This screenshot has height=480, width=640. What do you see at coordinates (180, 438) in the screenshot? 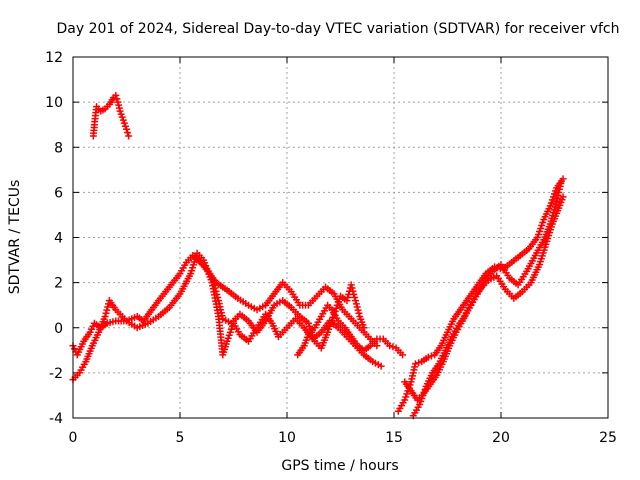
I see `x-tick-label: 5` at bounding box center [180, 438].